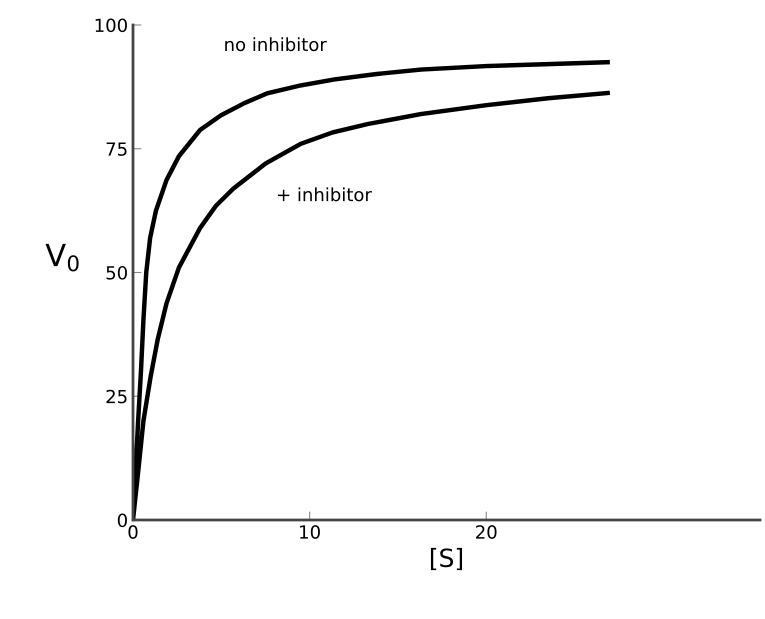 This screenshot has width=765, height=619. Describe the element at coordinates (116, 397) in the screenshot. I see `y-tick-label: 25` at that location.